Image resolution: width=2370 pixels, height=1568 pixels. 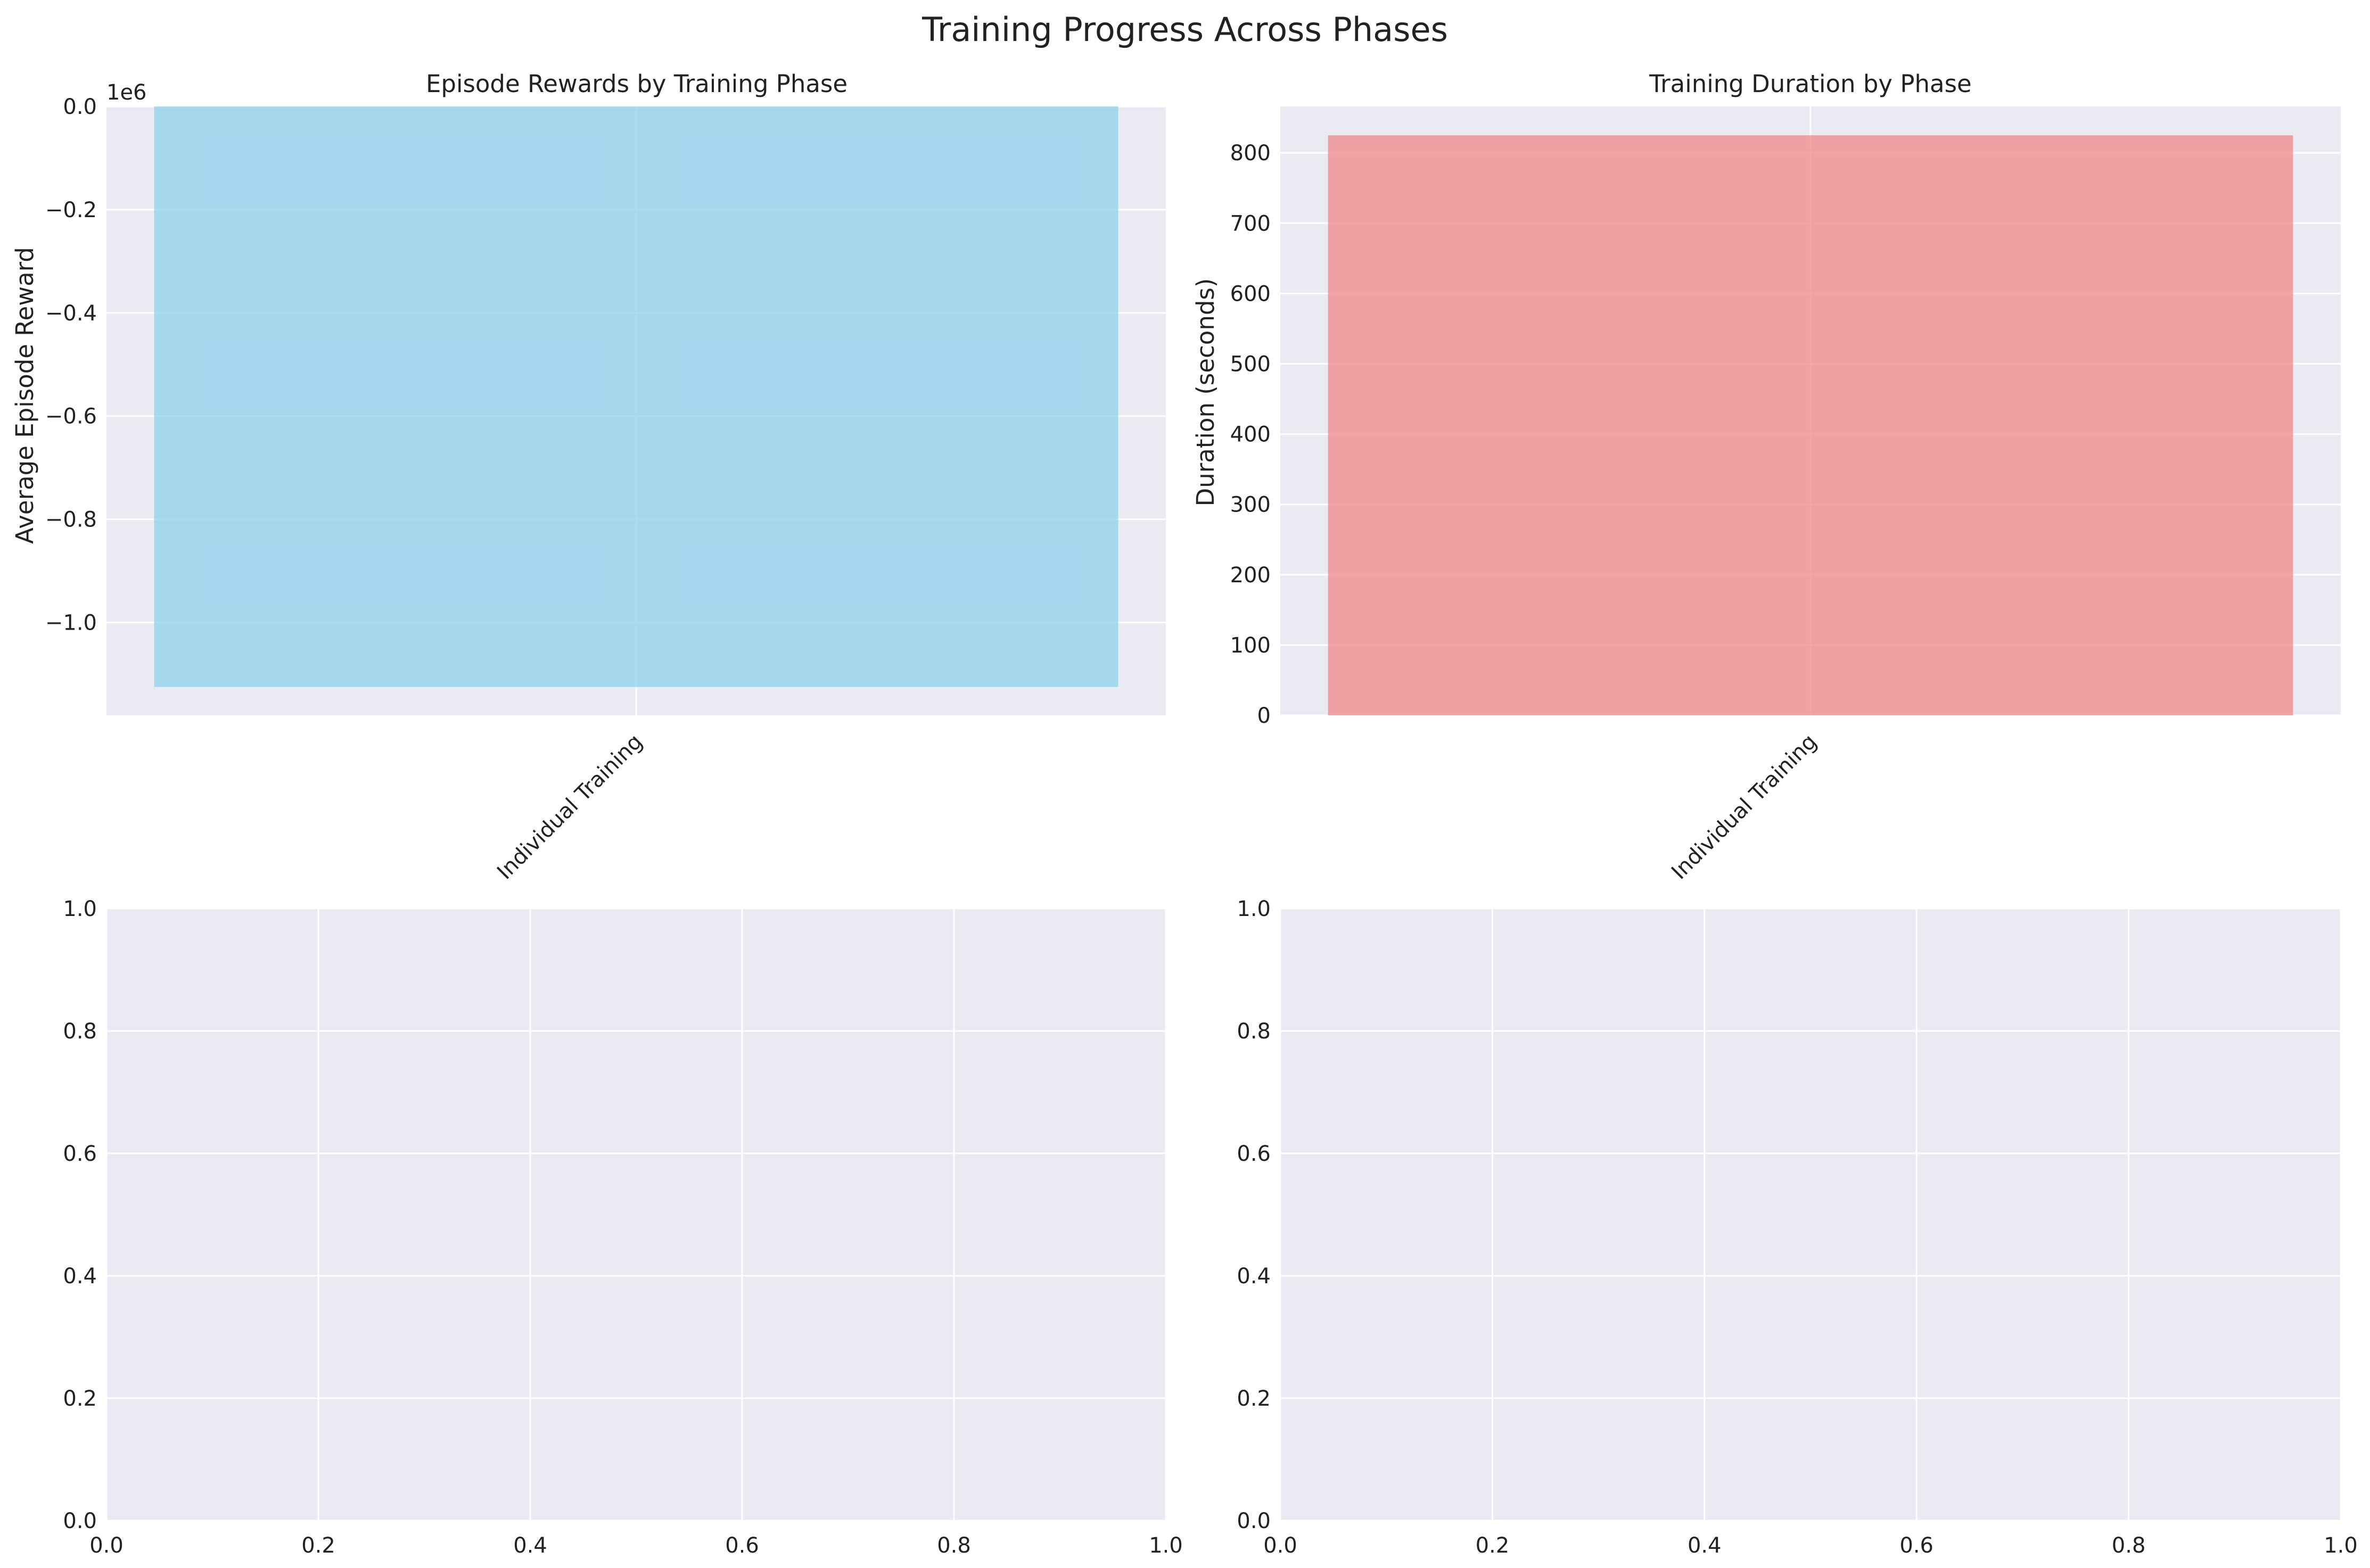 I want to click on empty-bl-y-tick-label: 0.6, so click(x=80, y=1154).